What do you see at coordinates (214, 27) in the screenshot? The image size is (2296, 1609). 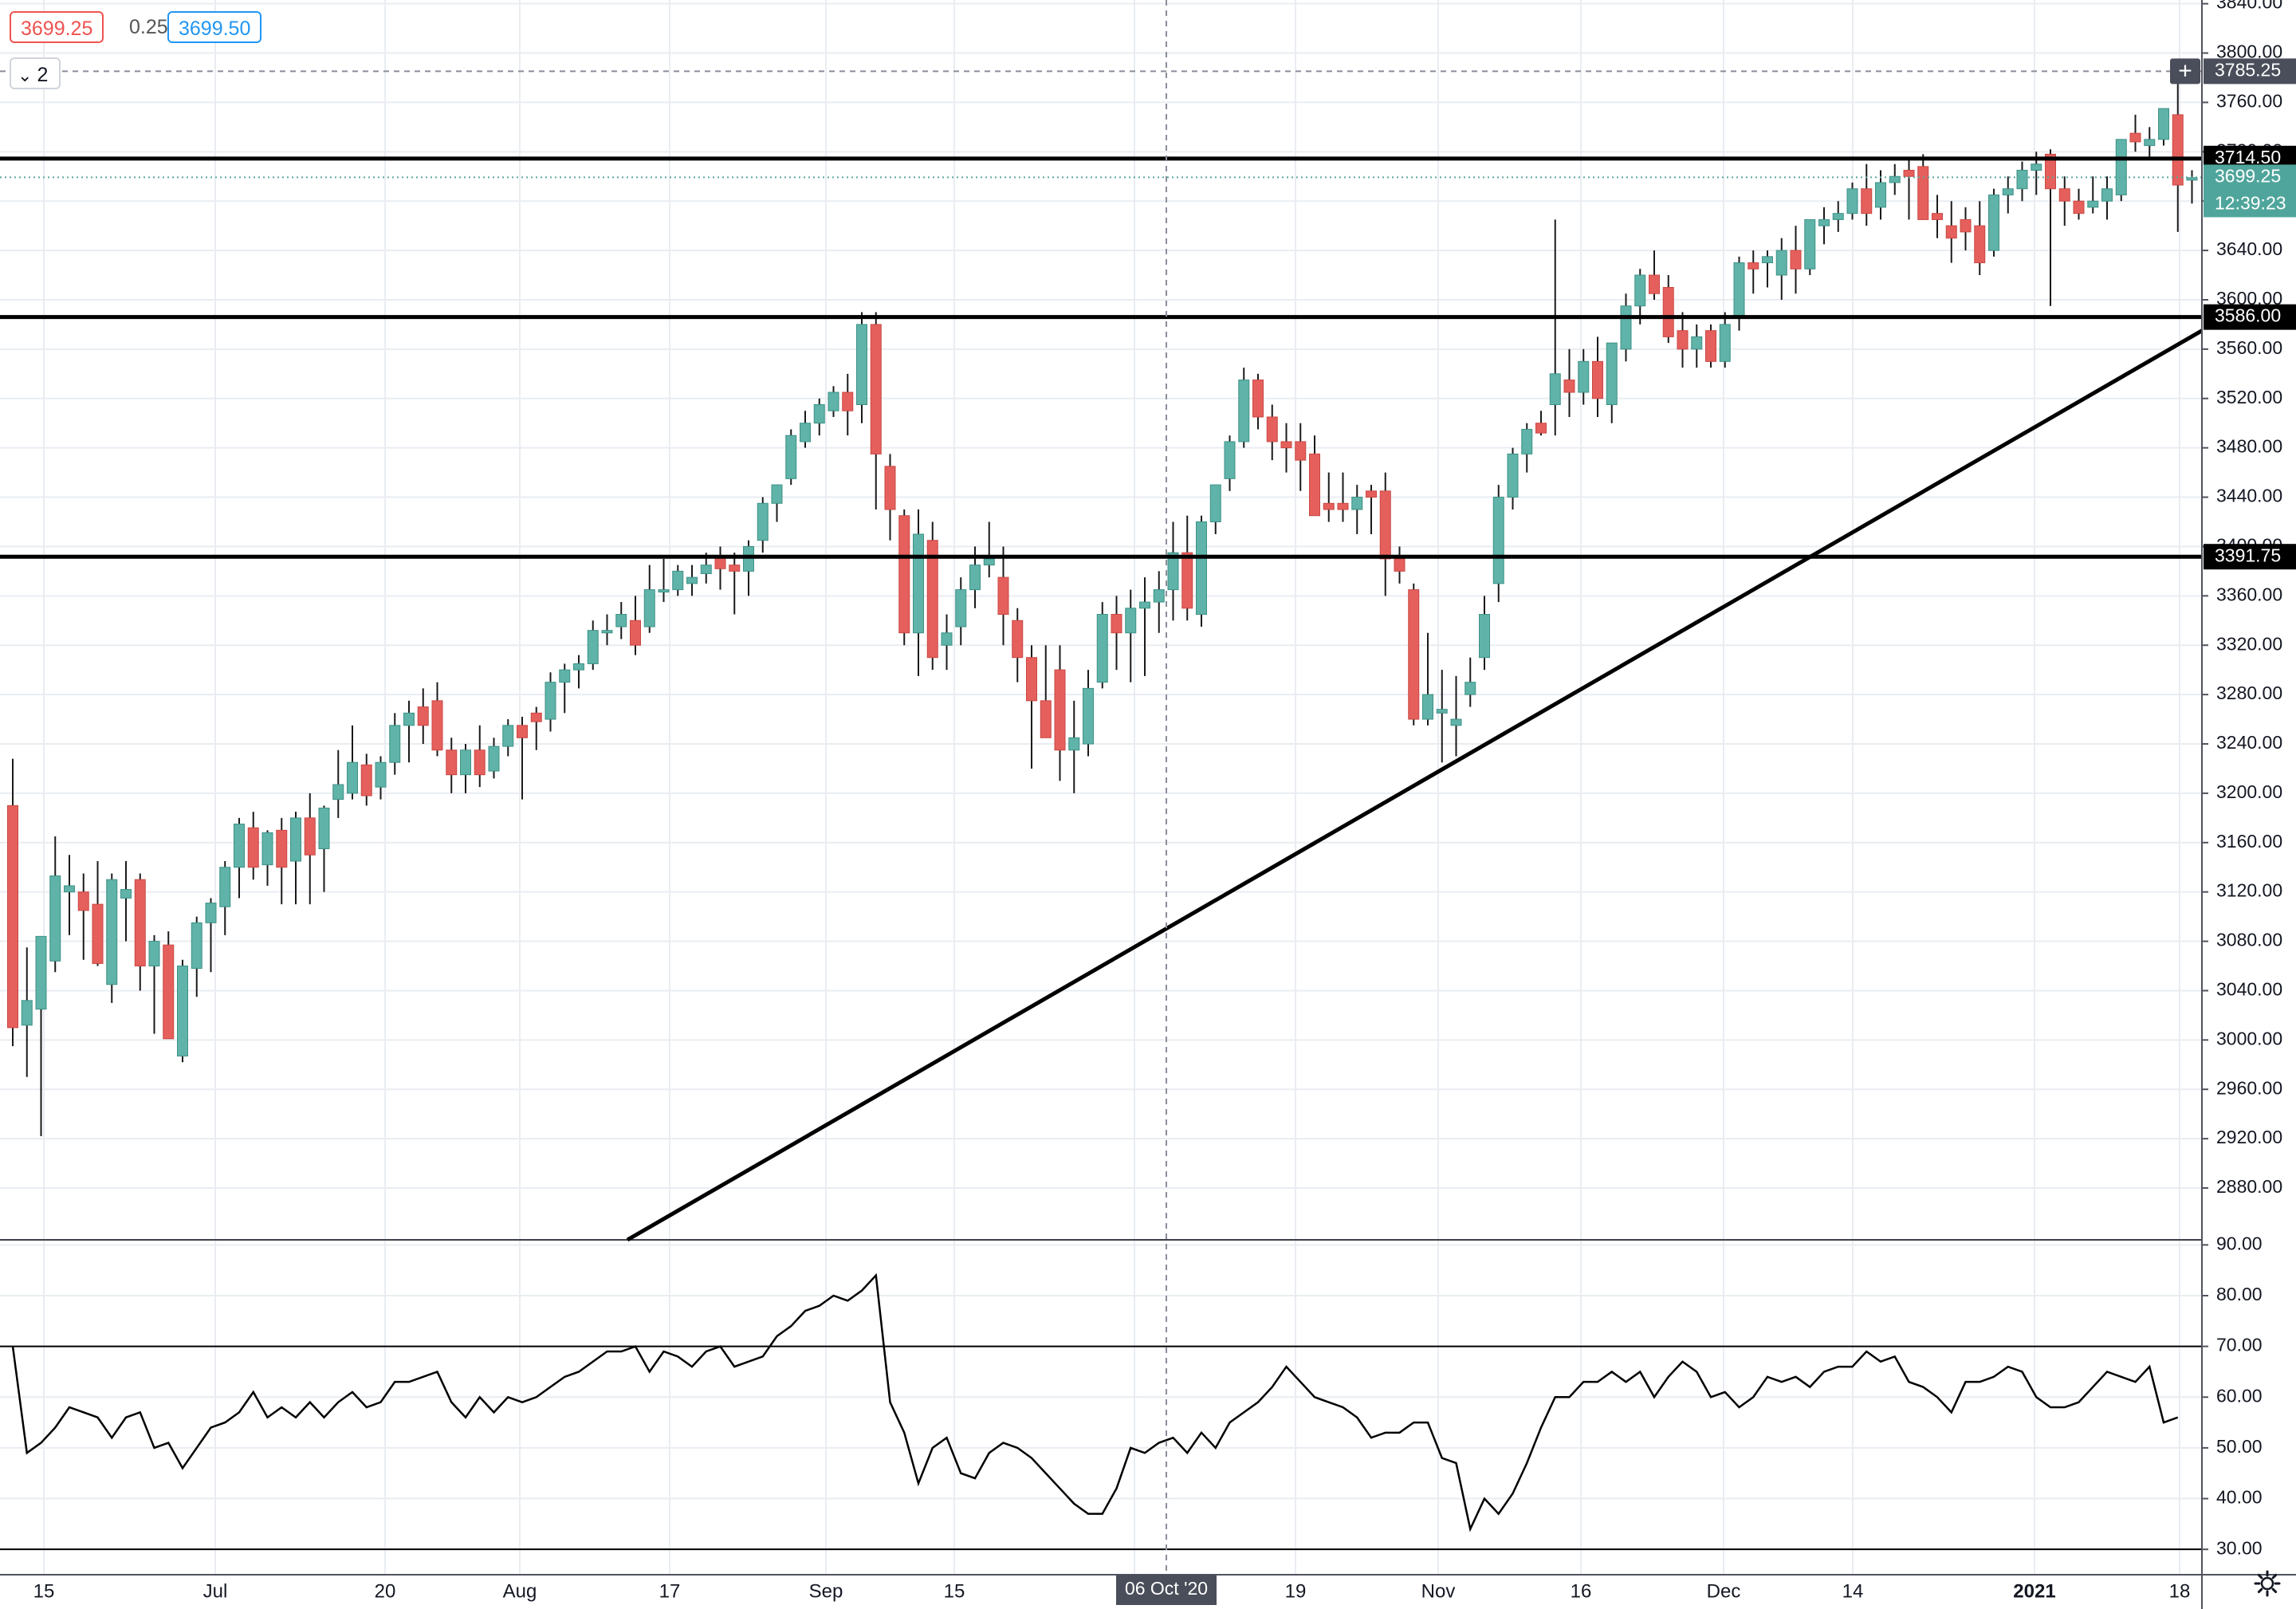 I see `ask-price-tag: 3699.50` at bounding box center [214, 27].